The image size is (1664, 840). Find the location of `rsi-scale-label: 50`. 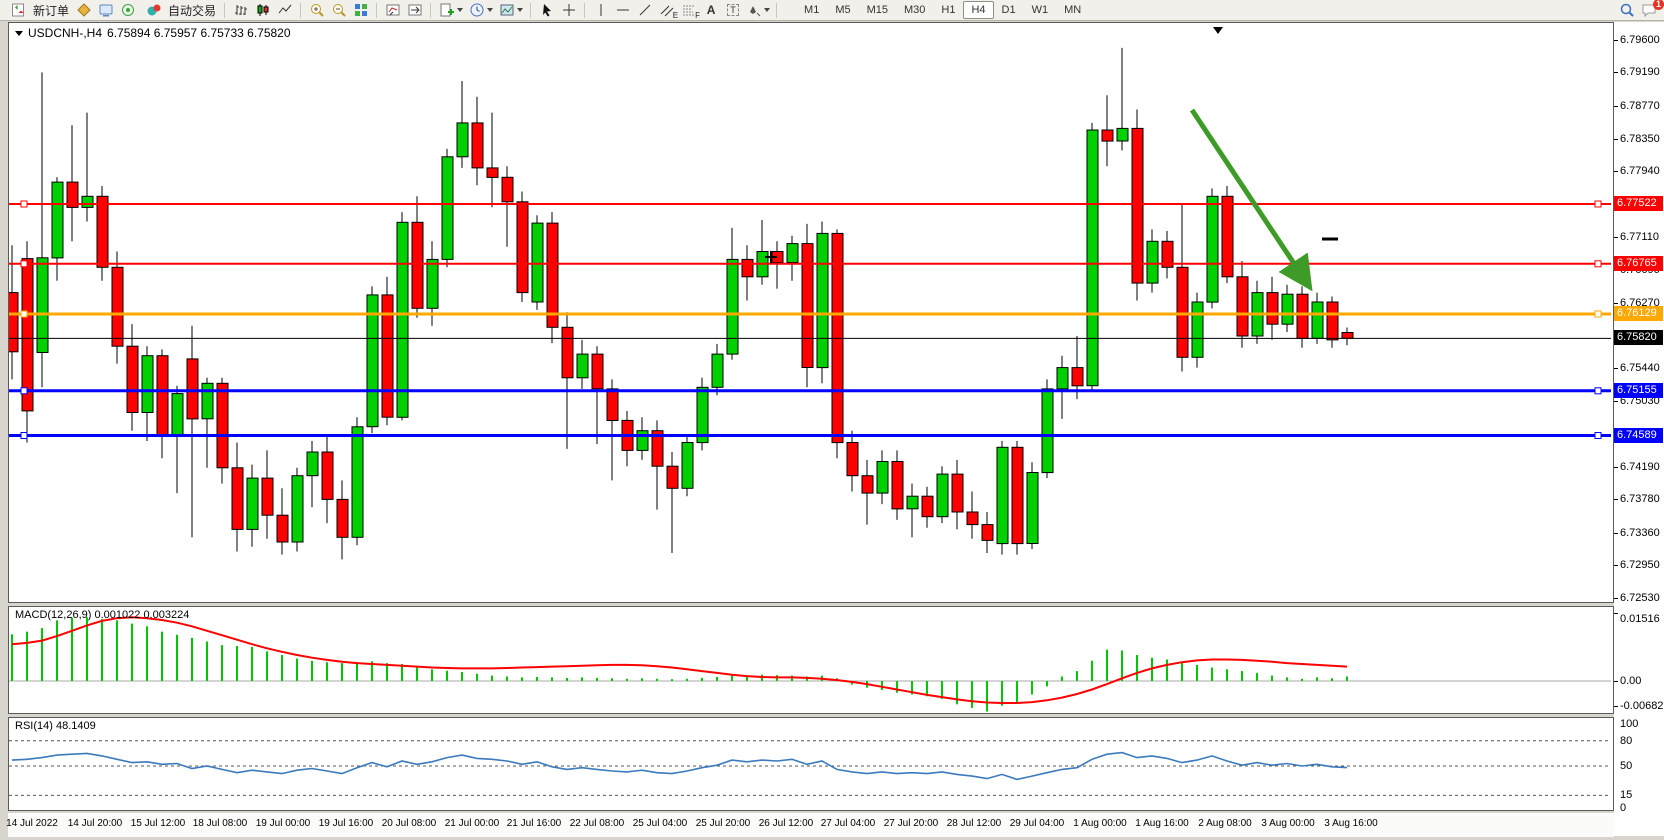

rsi-scale-label: 50 is located at coordinates (1626, 766).